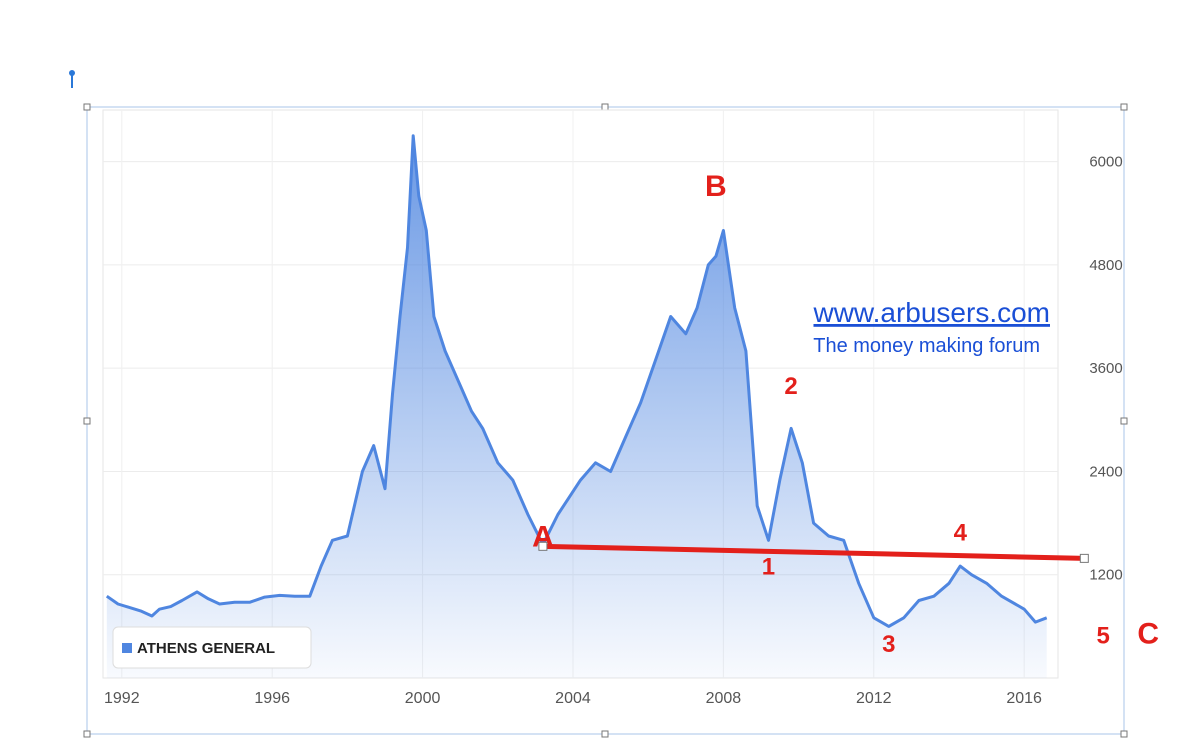 The width and height of the screenshot is (1200, 752). I want to click on x-tick-label: 2016, so click(1024, 698).